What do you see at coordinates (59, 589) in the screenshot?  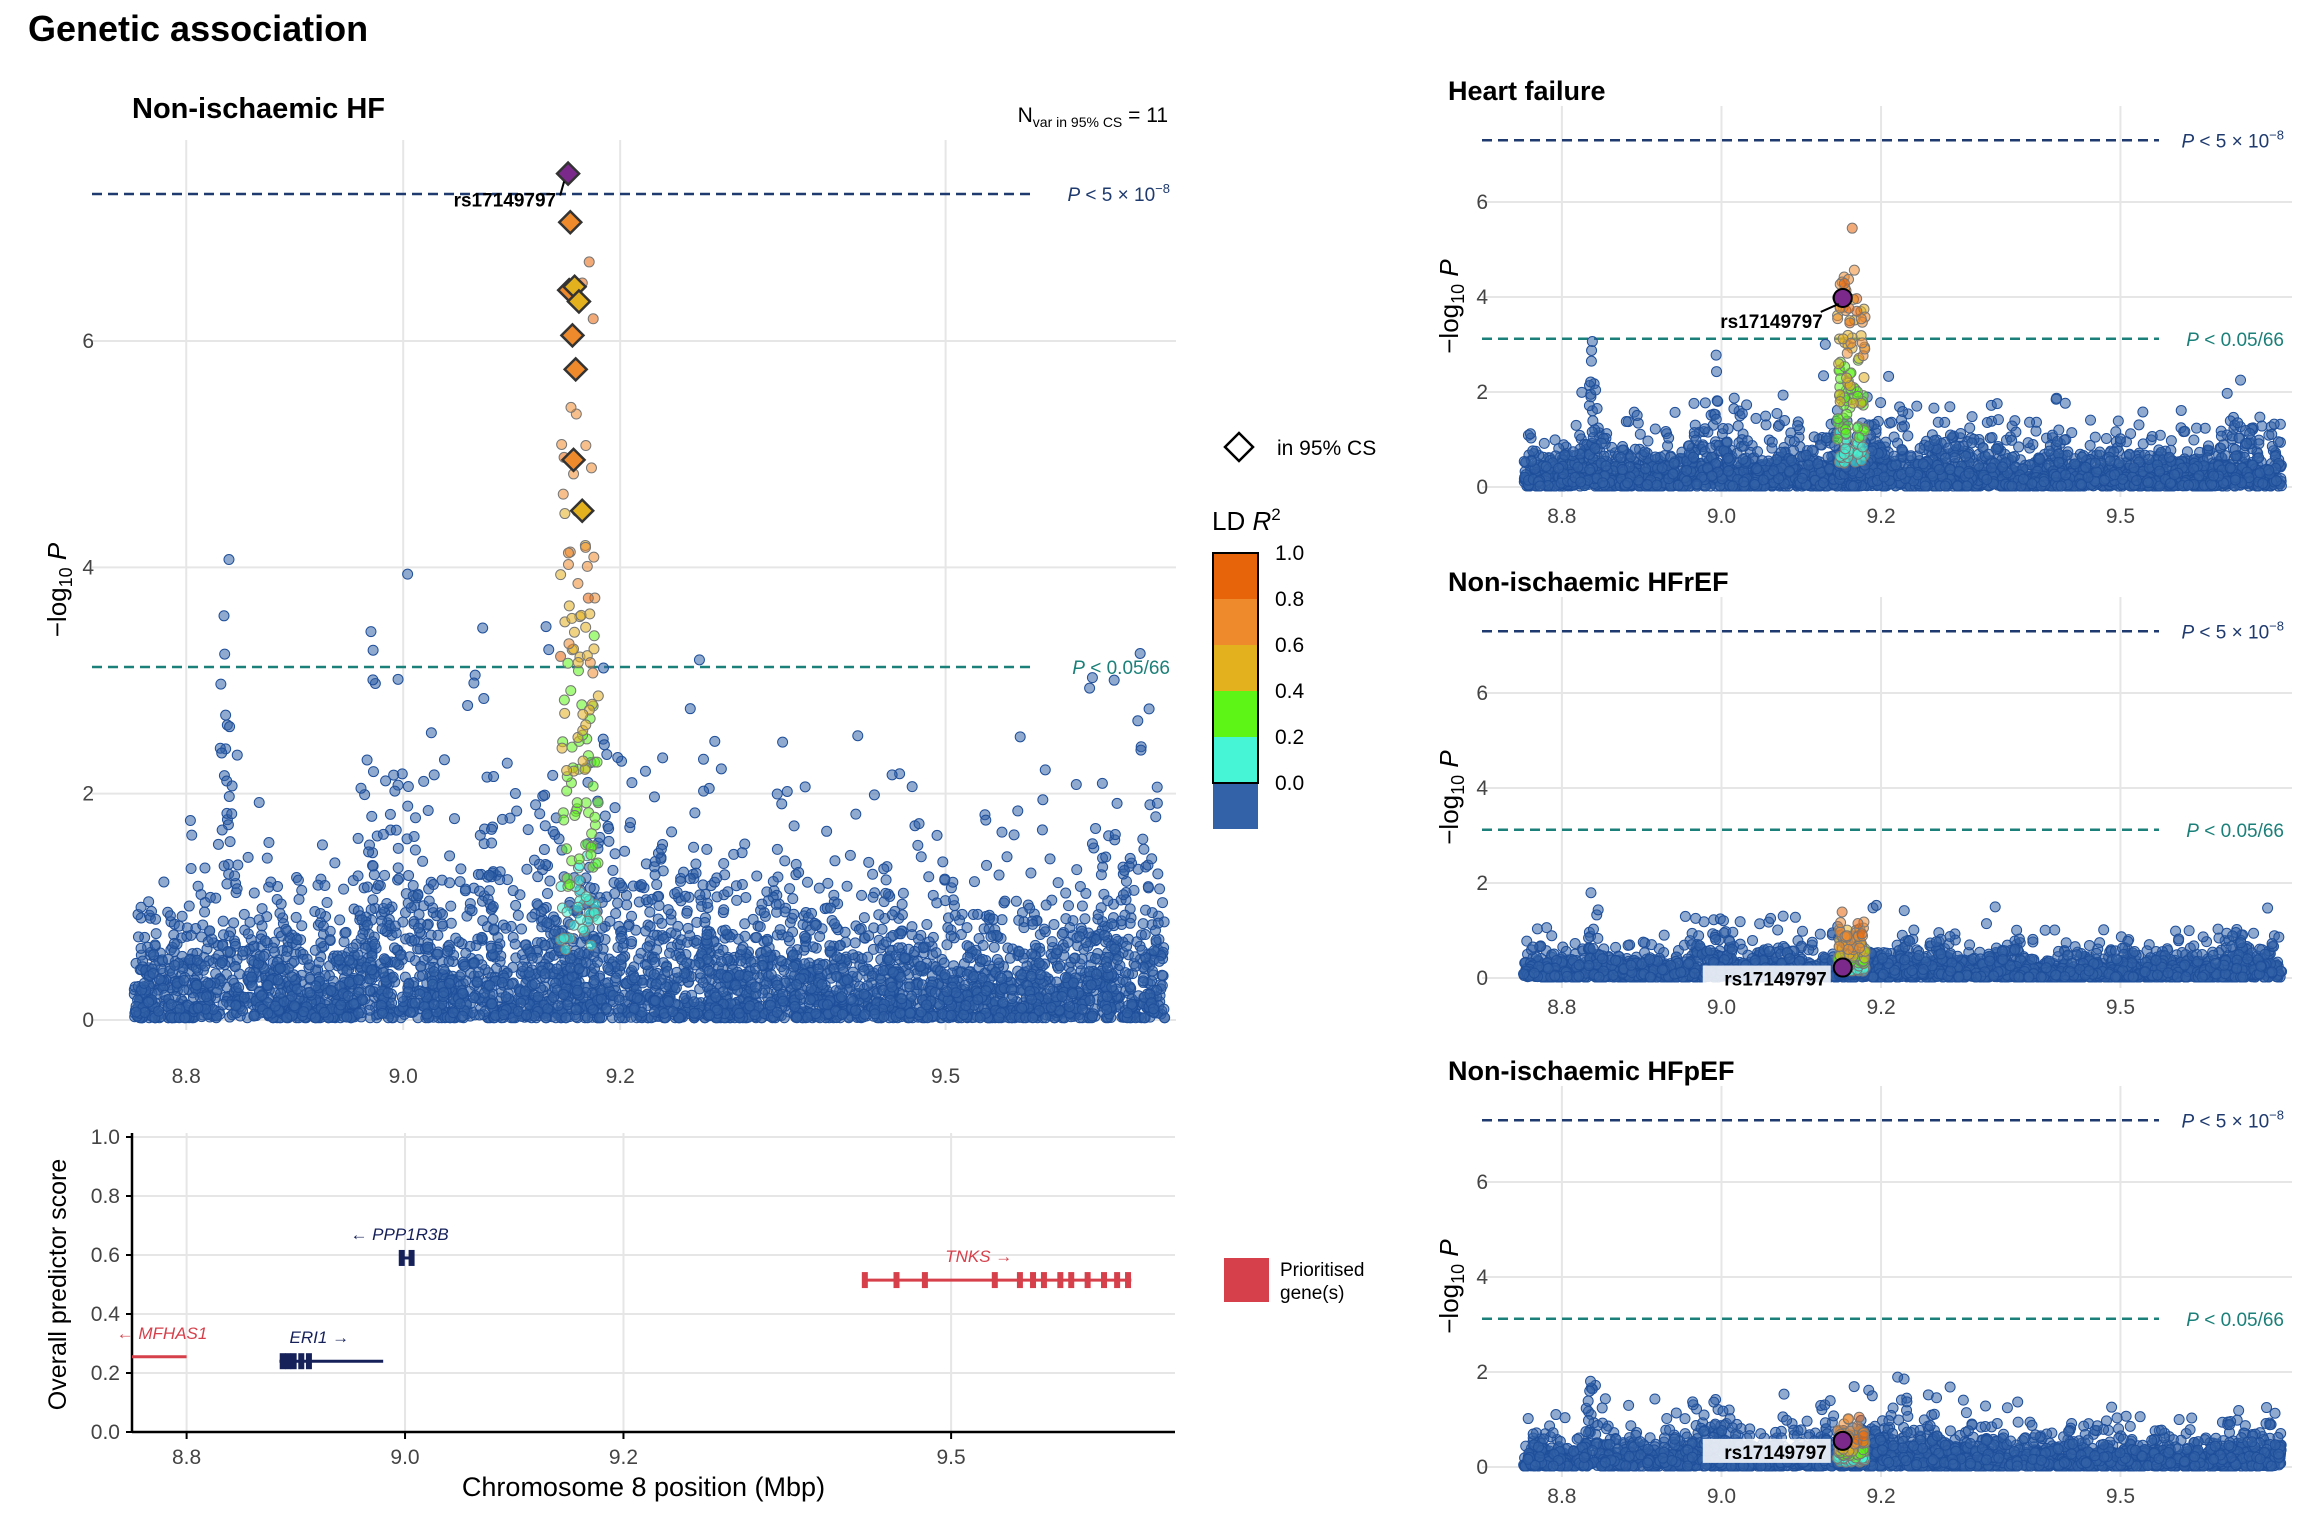 I see `y-axis-label: −log10 P` at bounding box center [59, 589].